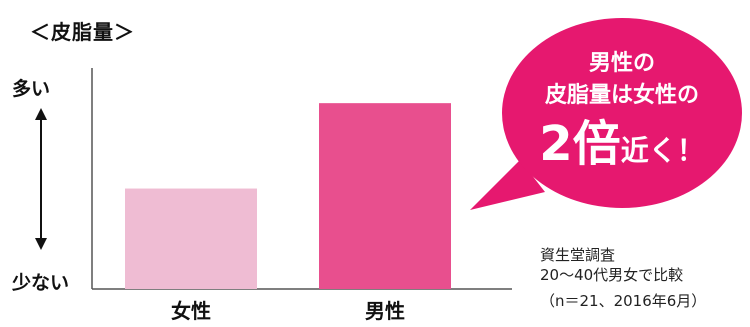 This screenshot has height=327, width=750. Describe the element at coordinates (623, 301) in the screenshot. I see `source-line-3: （n＝21、2016年6月）` at that location.